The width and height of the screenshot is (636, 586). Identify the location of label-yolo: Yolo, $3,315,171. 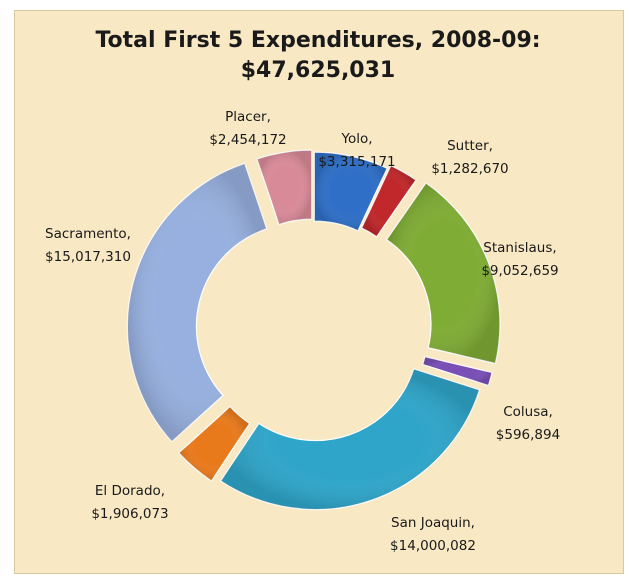
(356, 150).